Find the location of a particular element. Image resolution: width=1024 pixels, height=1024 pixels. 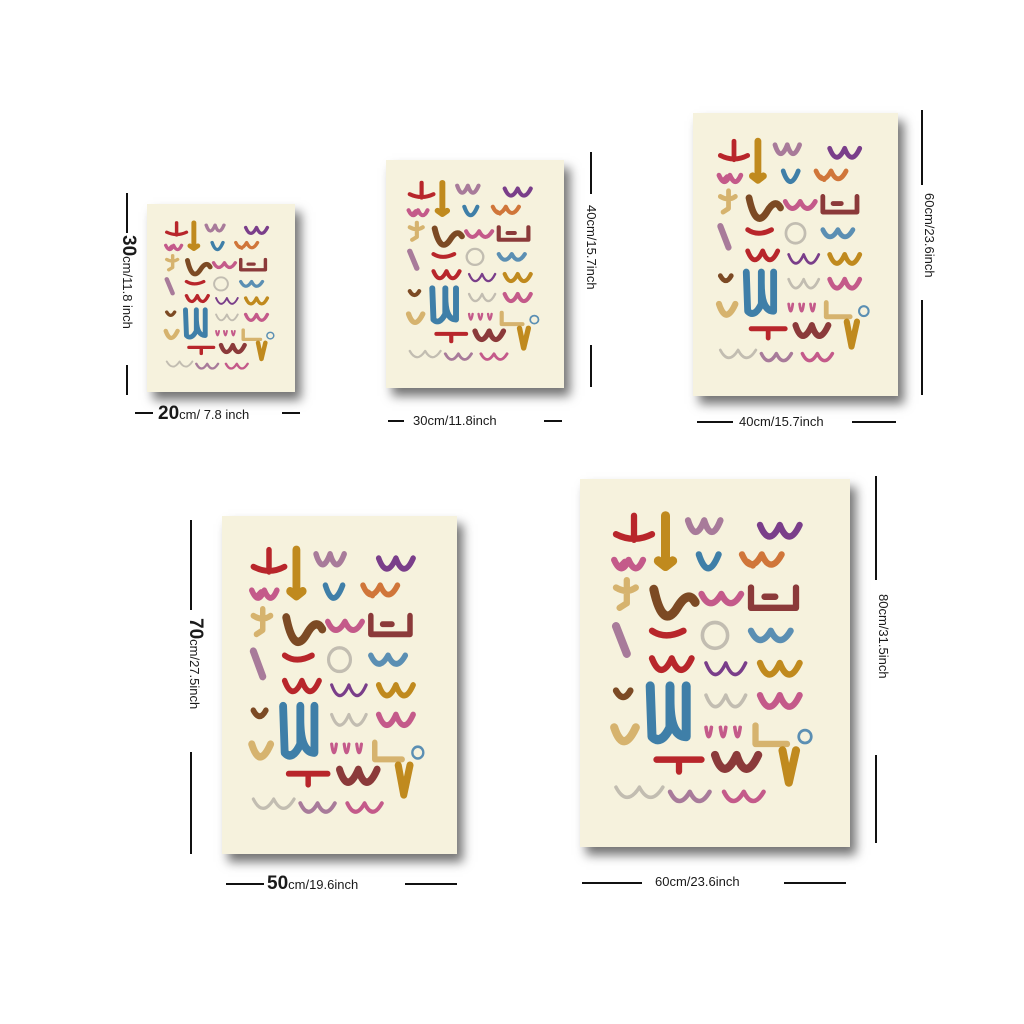

width-number: 20 is located at coordinates (169, 413).